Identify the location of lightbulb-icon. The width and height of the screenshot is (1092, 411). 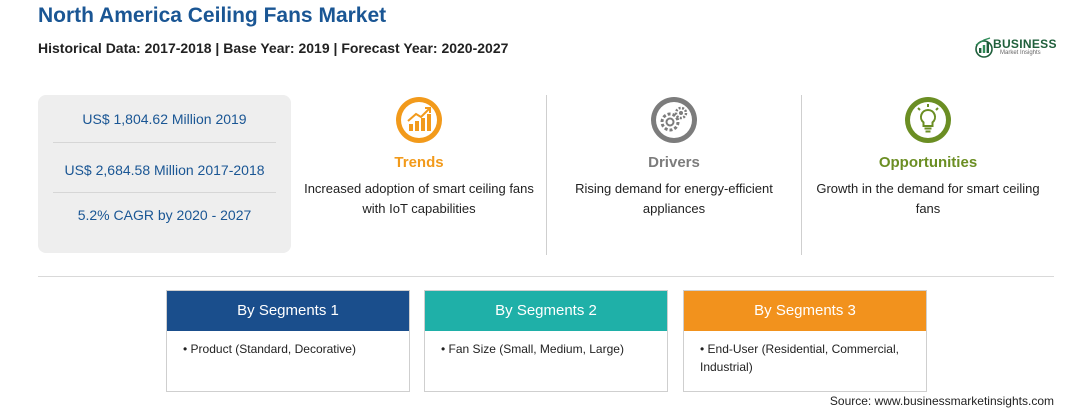
(928, 120).